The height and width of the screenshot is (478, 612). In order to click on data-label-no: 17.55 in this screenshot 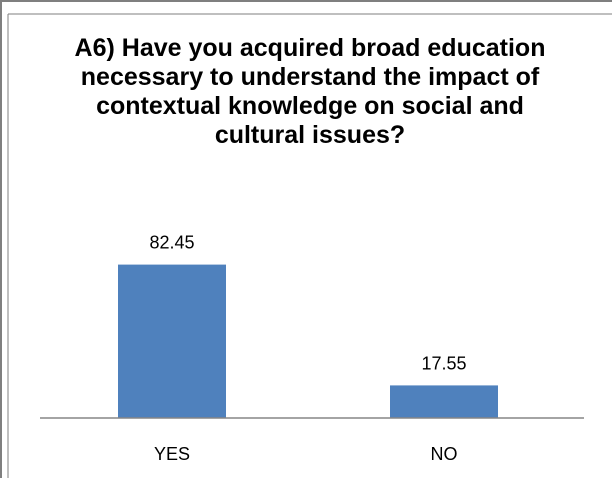, I will do `click(443, 363)`.